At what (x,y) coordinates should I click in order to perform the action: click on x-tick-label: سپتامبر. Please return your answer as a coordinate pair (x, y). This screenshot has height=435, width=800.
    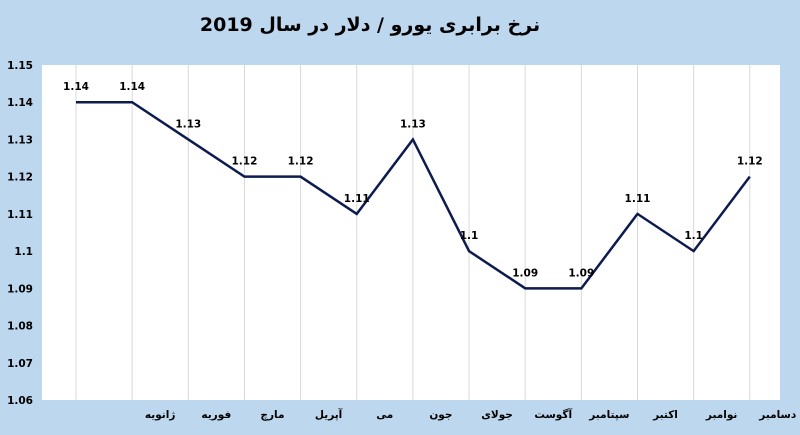
    Looking at the image, I should click on (608, 415).